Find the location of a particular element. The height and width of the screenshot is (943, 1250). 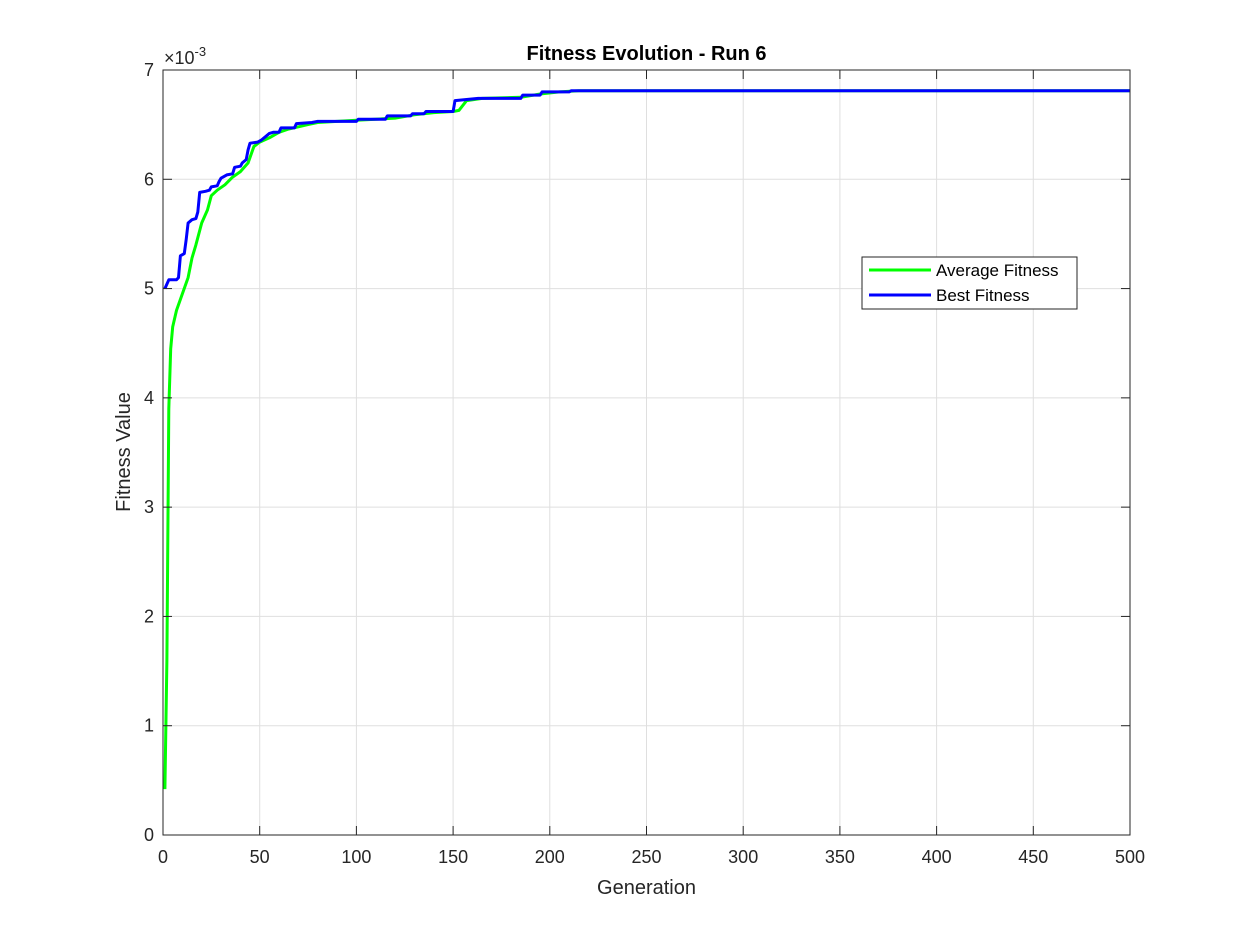

y-tick-label: 6 is located at coordinates (149, 179).